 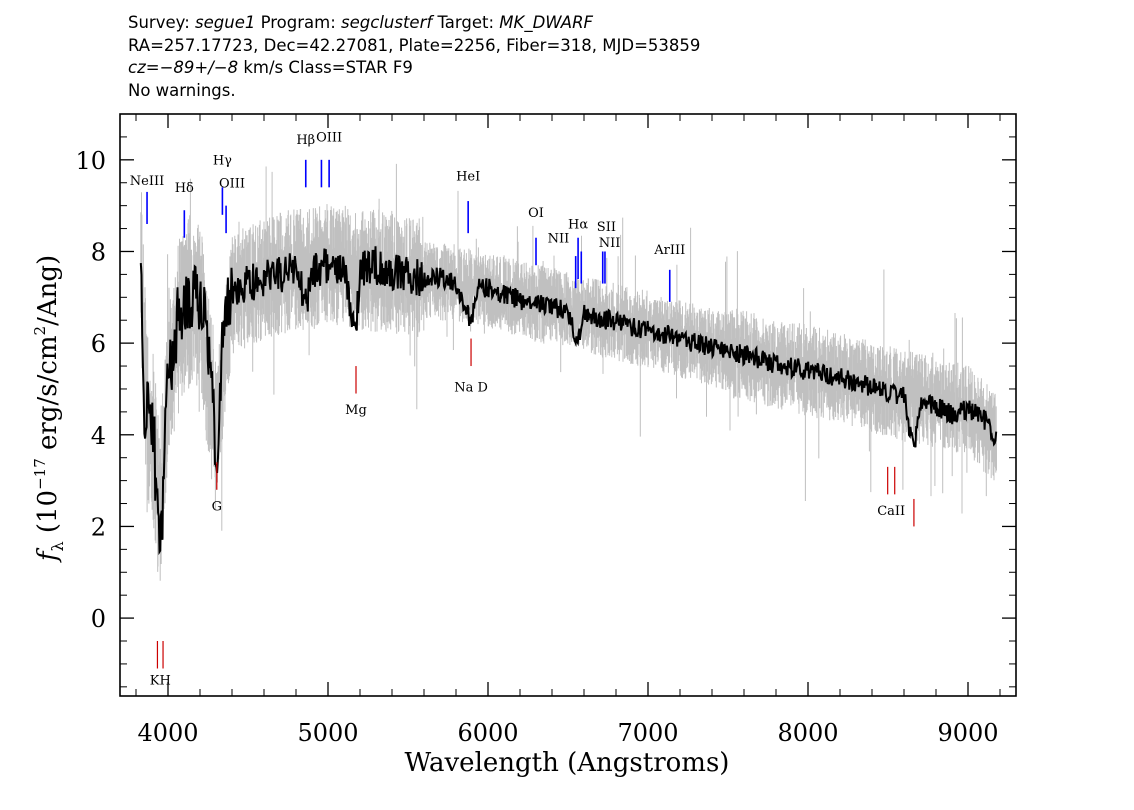 What do you see at coordinates (160, 681) in the screenshot?
I see `spectral-line-label: KH` at bounding box center [160, 681].